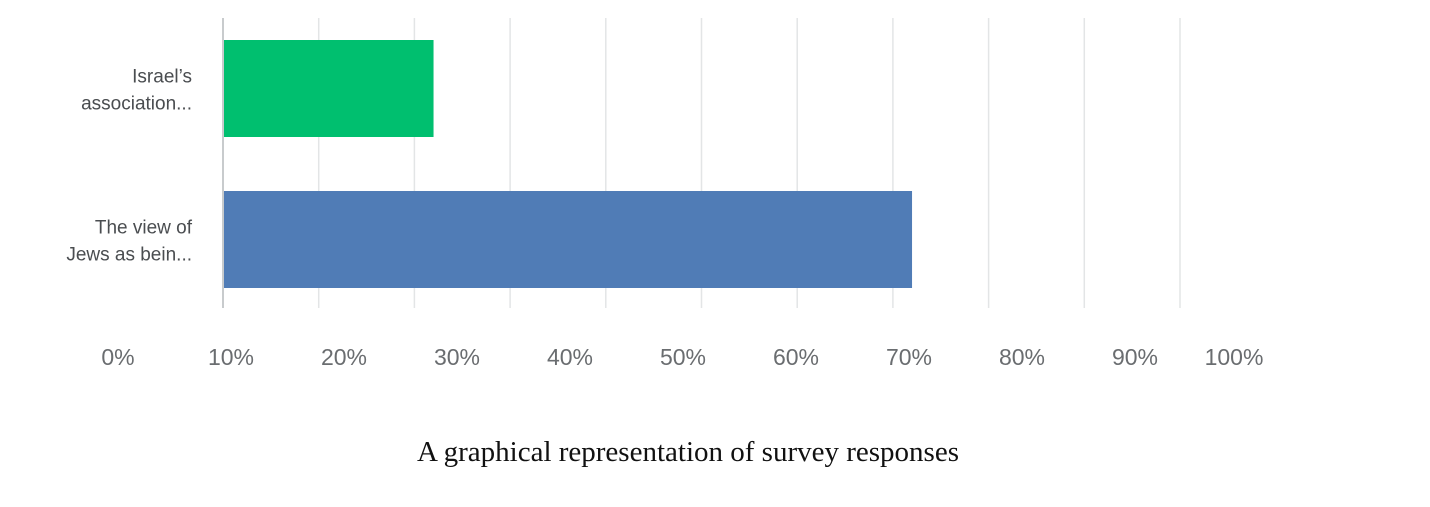 The width and height of the screenshot is (1430, 507). What do you see at coordinates (344, 357) in the screenshot?
I see `x-tick-label: 20%` at bounding box center [344, 357].